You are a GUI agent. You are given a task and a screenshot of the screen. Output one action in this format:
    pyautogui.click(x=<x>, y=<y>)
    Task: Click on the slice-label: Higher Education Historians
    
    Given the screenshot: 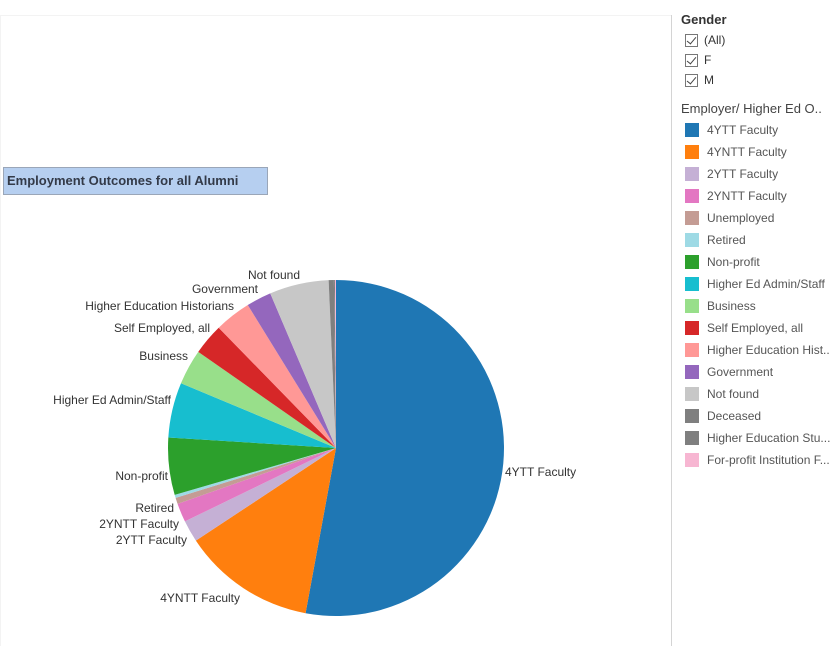 What is the action you would take?
    pyautogui.click(x=159, y=306)
    